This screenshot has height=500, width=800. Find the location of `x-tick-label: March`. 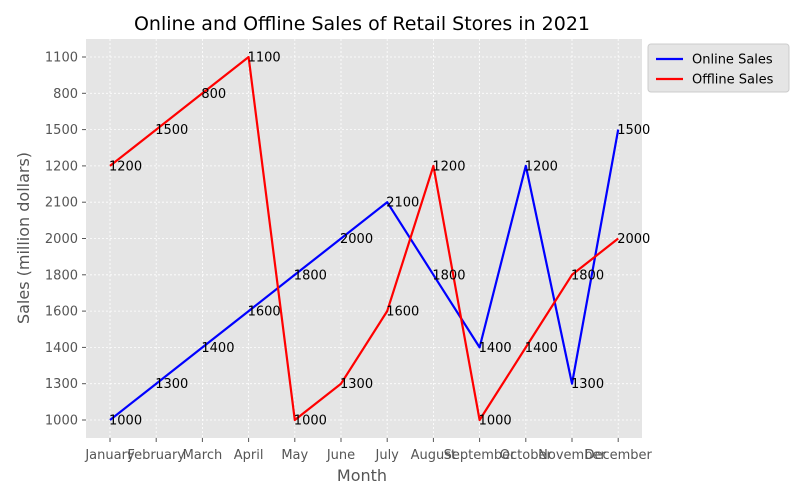

x-tick-label: March is located at coordinates (203, 455).